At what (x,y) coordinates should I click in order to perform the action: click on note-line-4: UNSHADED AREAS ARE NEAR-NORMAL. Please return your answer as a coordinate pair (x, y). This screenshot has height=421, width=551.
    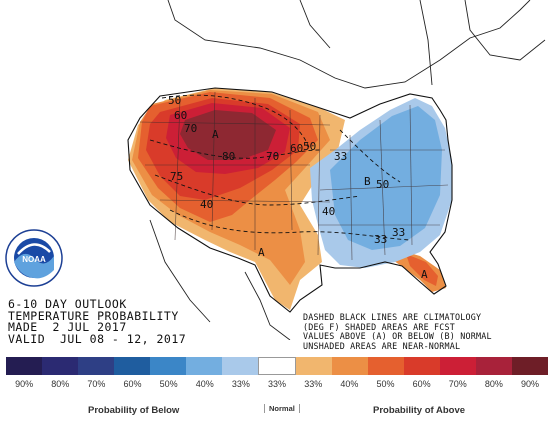
    Looking at the image, I should click on (382, 345).